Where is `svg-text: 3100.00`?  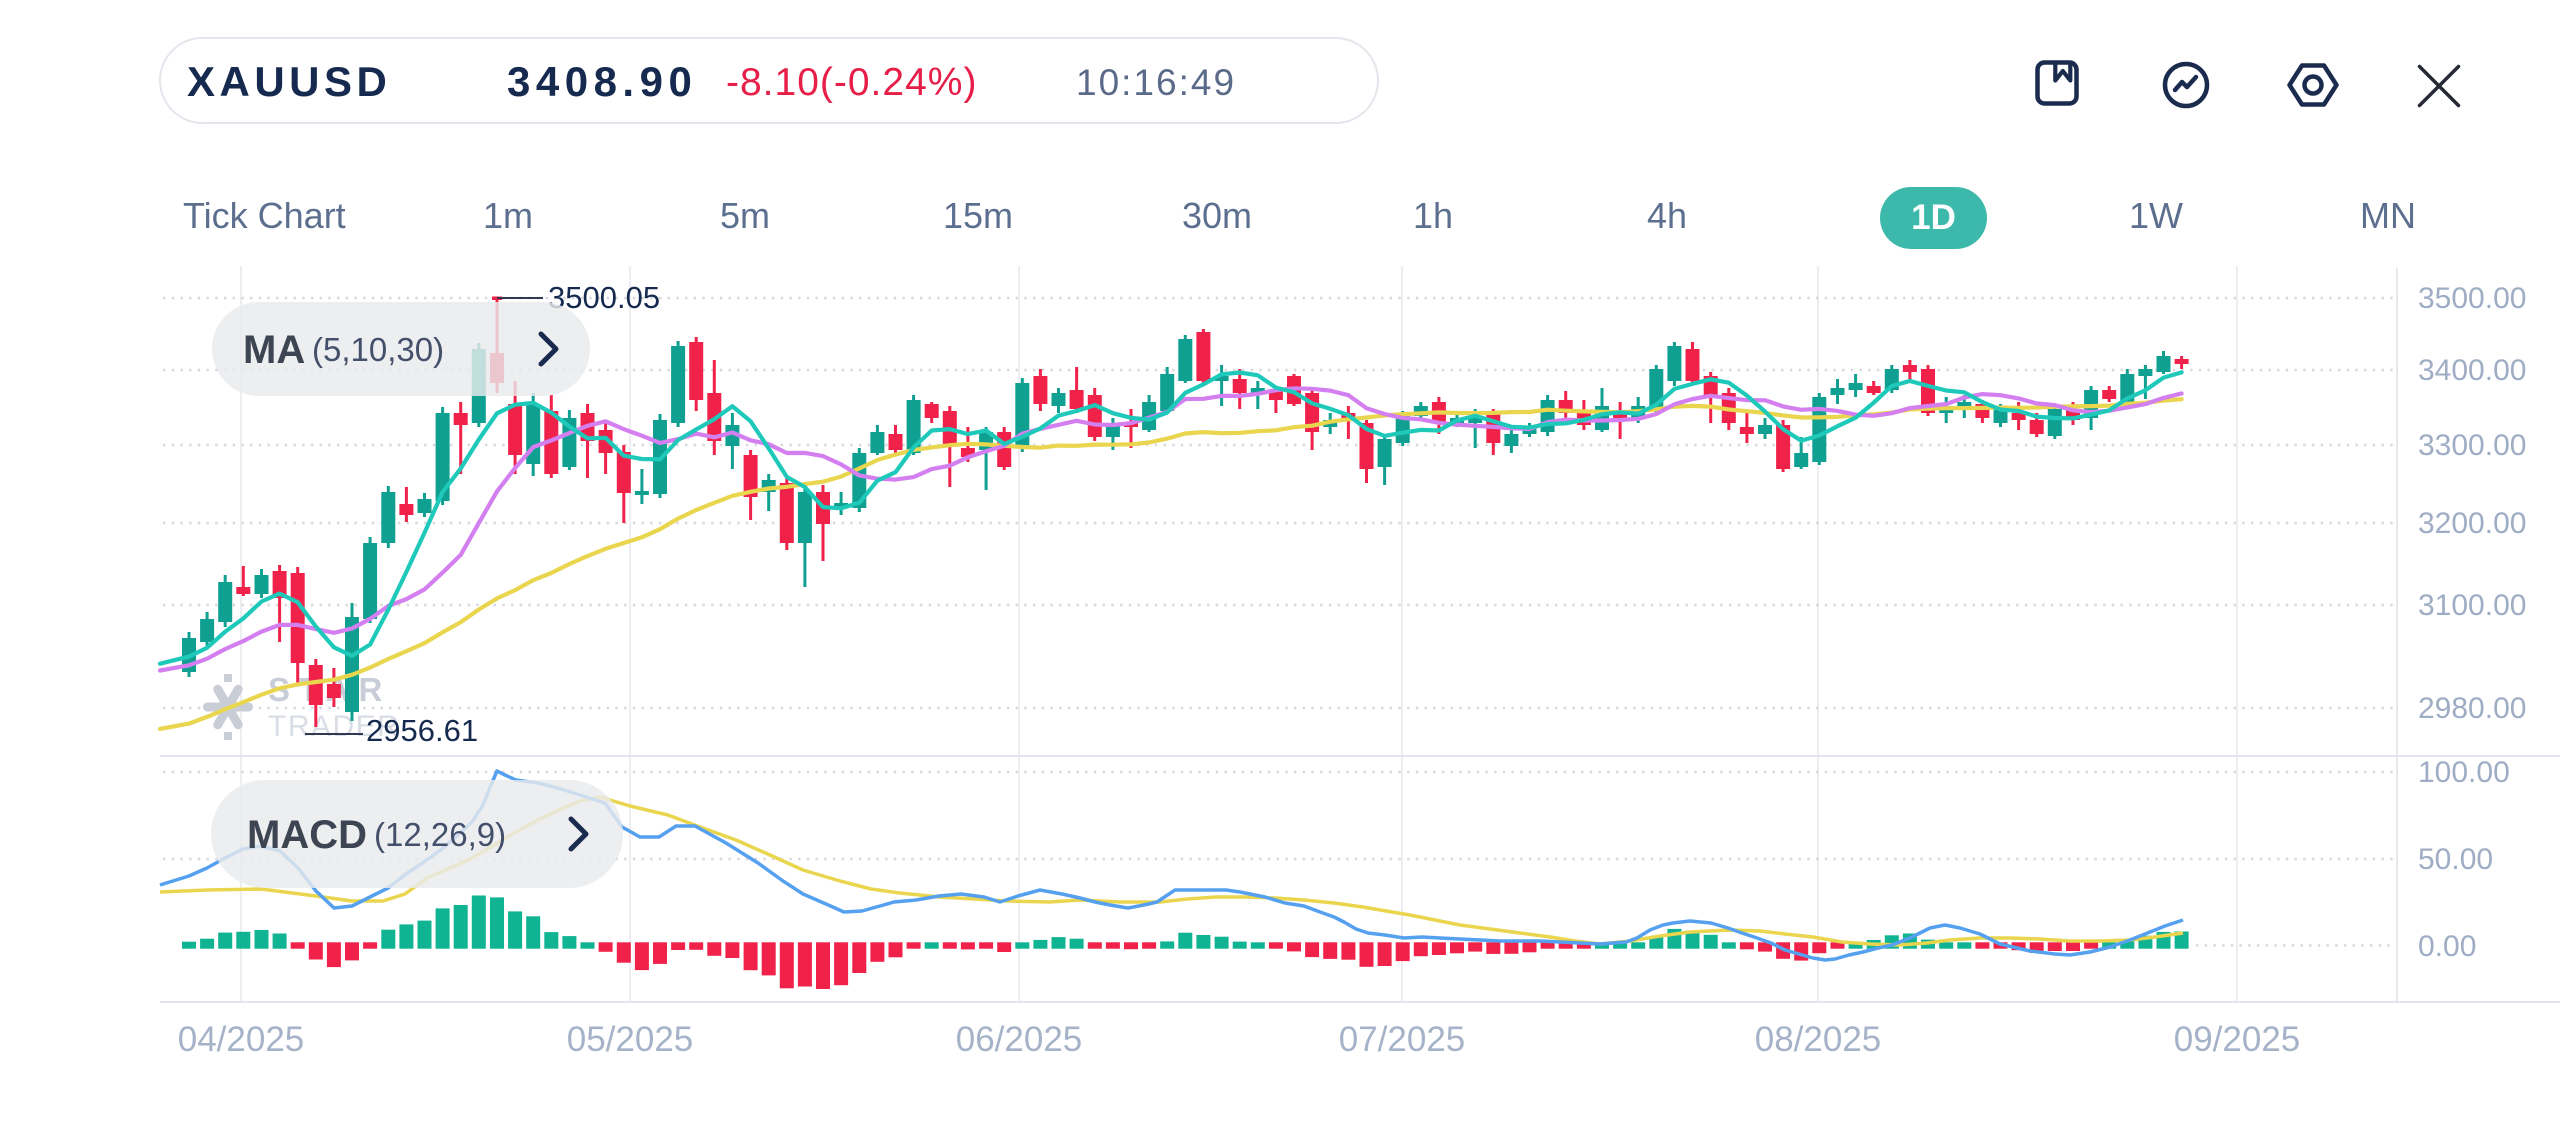
svg-text: 3100.00 is located at coordinates (2472, 605).